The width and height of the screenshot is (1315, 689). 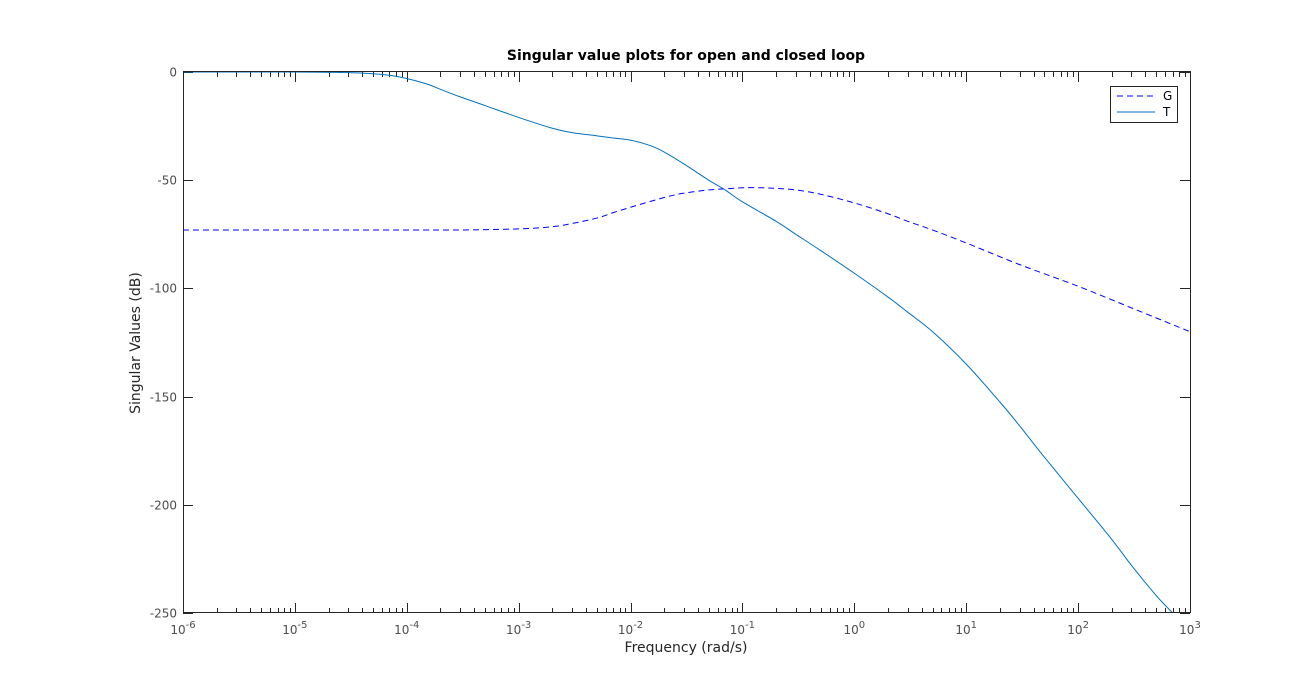 I want to click on x-tick-label: 10⁰, so click(x=855, y=628).